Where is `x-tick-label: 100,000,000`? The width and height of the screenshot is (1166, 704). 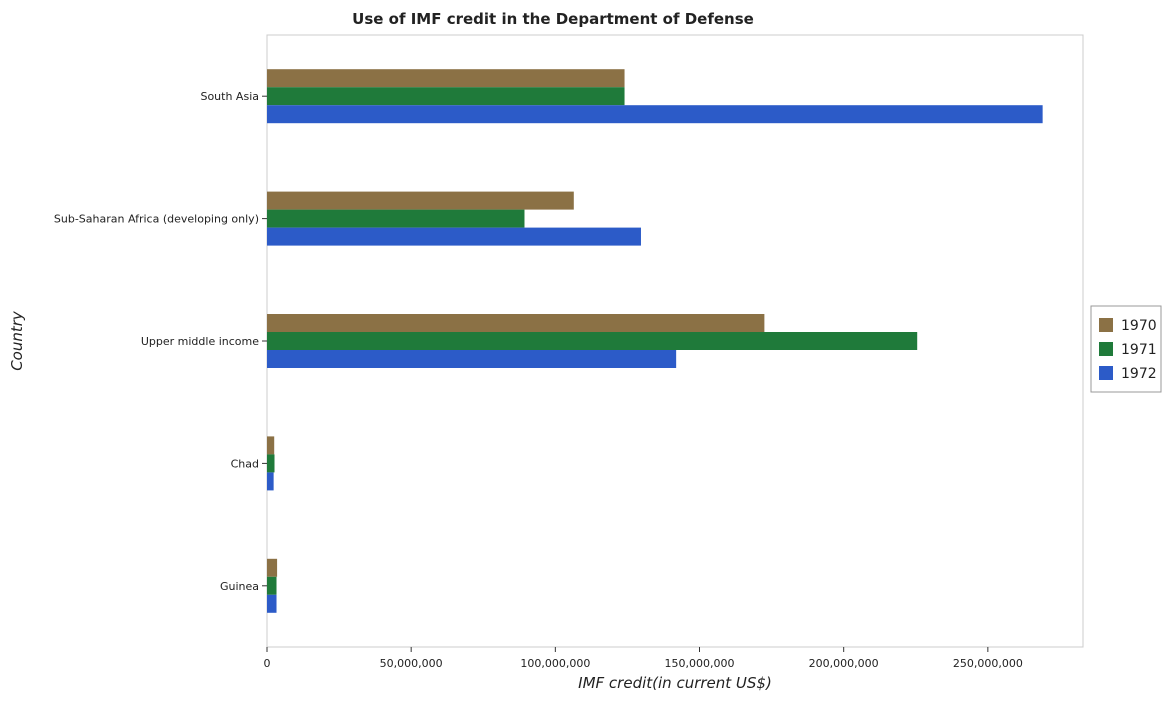 x-tick-label: 100,000,000 is located at coordinates (555, 663).